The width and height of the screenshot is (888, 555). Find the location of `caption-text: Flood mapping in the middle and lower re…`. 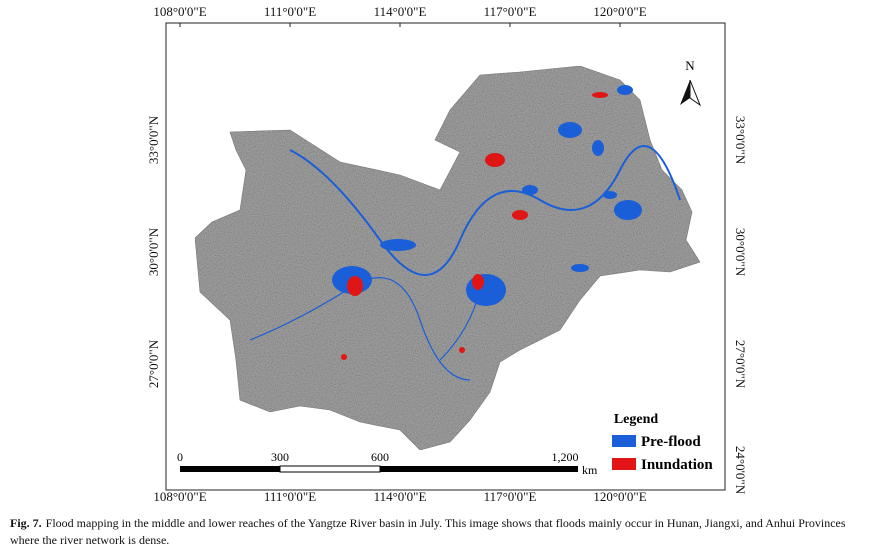

caption-text: Flood mapping in the middle and lower re… is located at coordinates (428, 531).